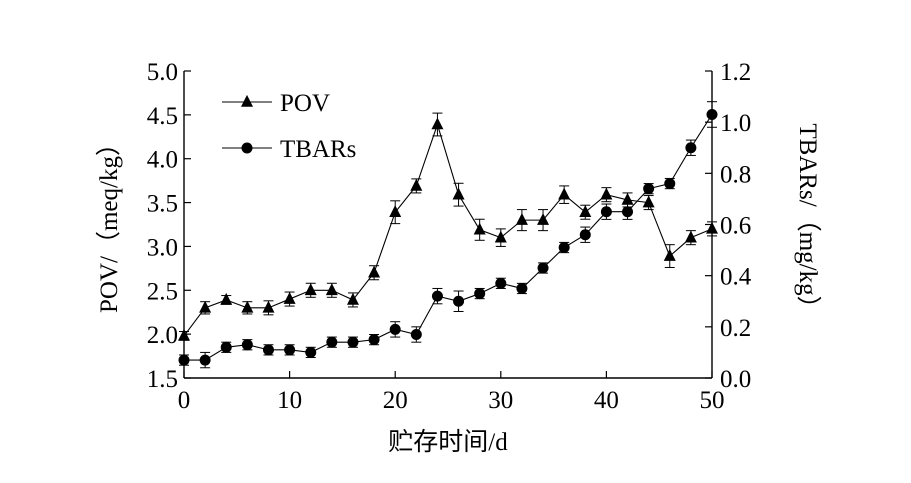 The height and width of the screenshot is (483, 911). Describe the element at coordinates (735, 226) in the screenshot. I see `right-tick-label: 0.6` at that location.